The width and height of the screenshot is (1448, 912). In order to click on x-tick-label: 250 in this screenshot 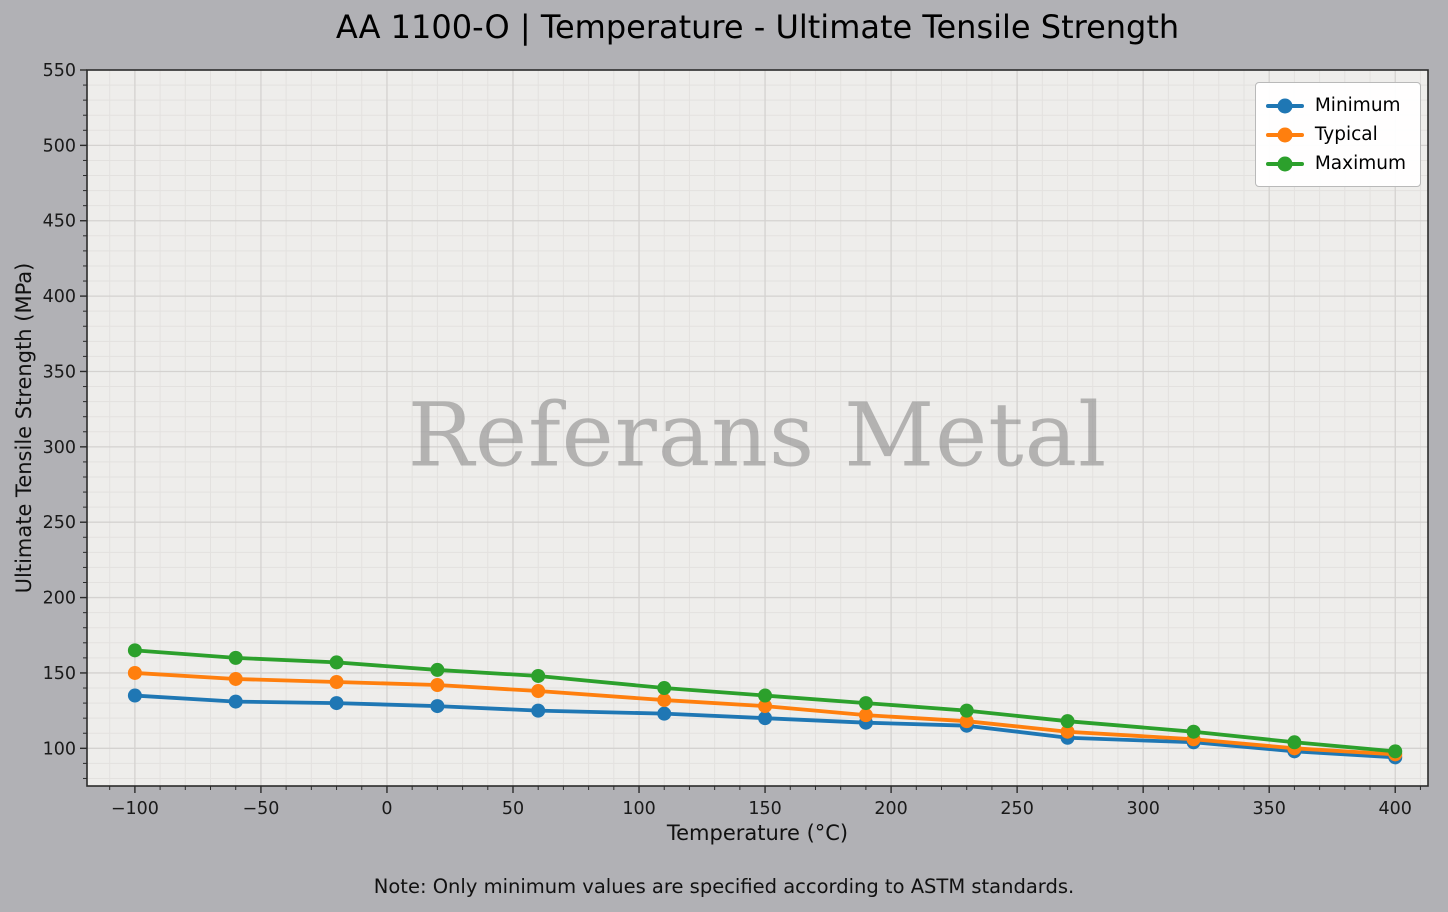, I will do `click(1016, 809)`.